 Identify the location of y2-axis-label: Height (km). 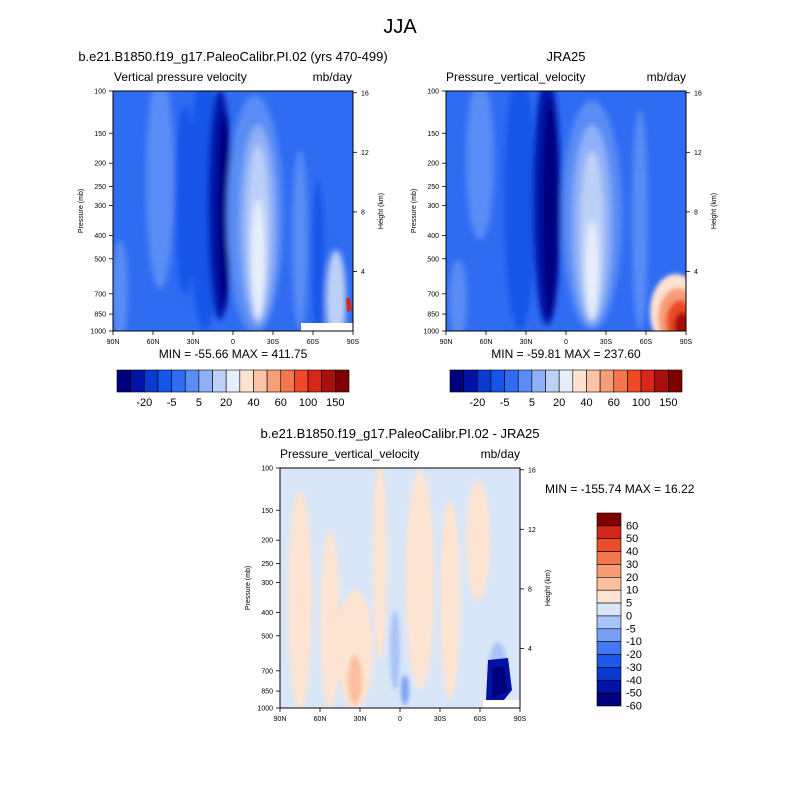
(548, 588).